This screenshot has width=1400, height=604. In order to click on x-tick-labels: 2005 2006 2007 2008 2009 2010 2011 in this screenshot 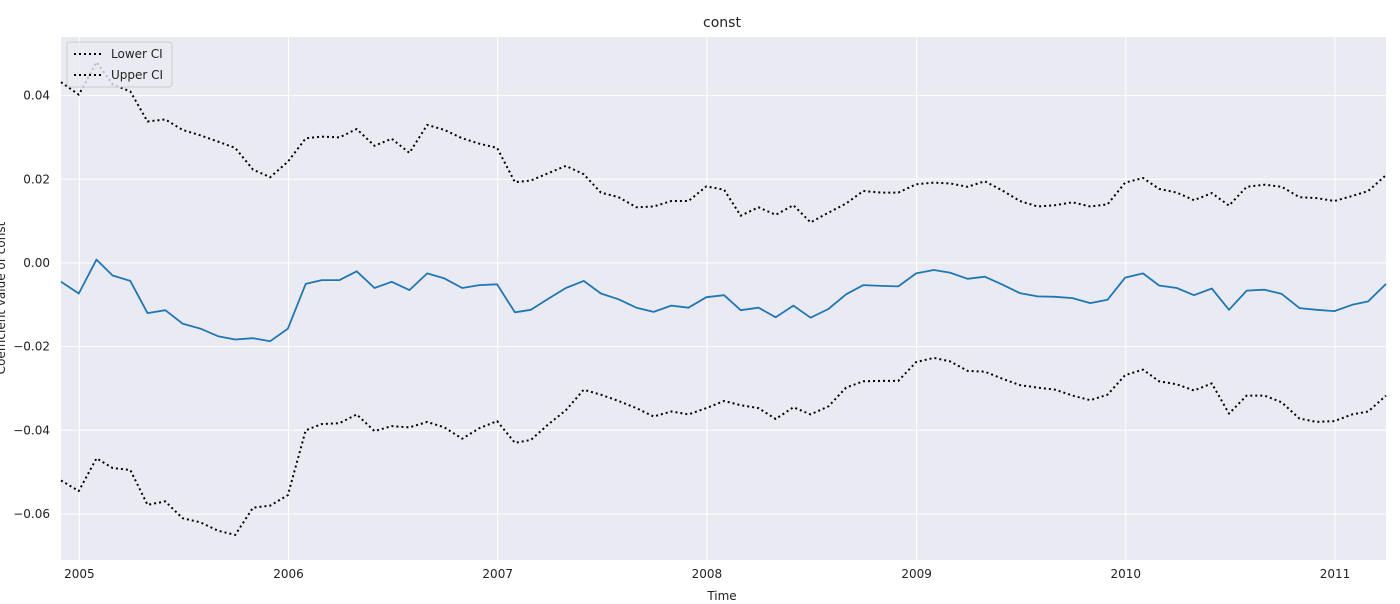, I will do `click(707, 574)`.